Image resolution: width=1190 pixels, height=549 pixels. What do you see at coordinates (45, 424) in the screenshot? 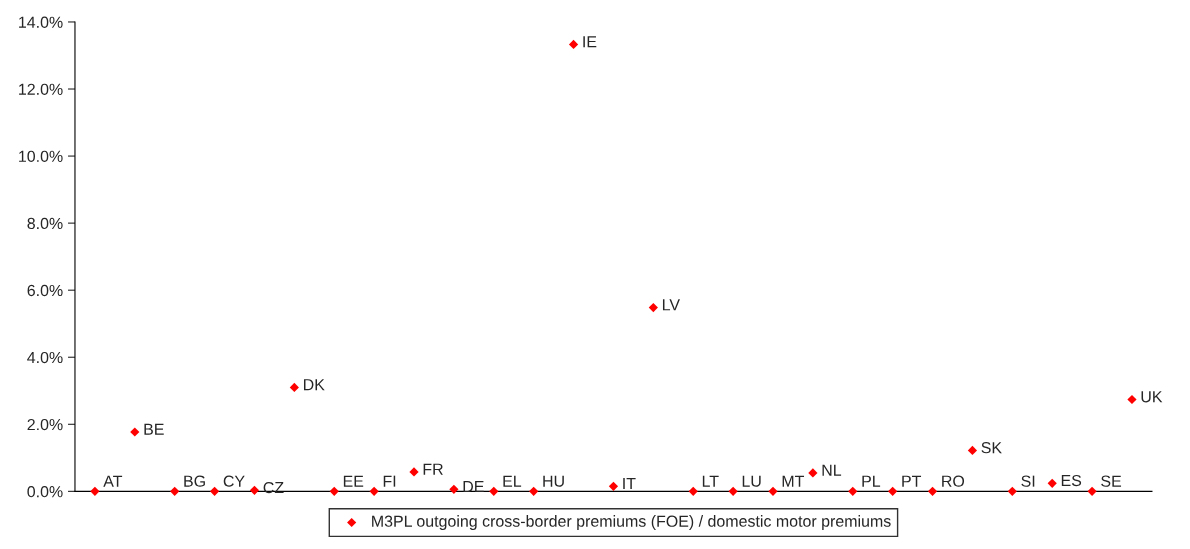
I see `y-tick-label: 2.0%` at bounding box center [45, 424].